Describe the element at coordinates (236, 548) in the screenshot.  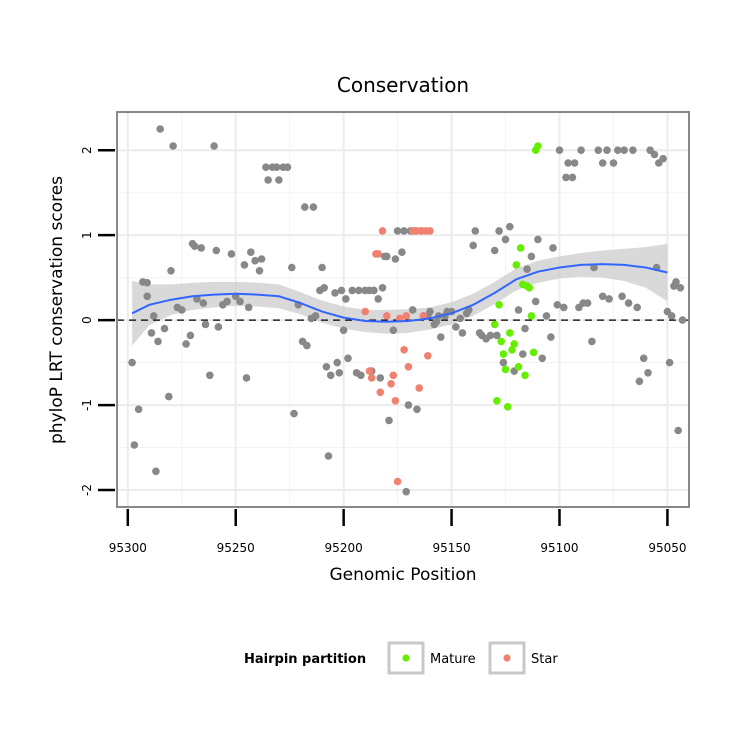
I see `x-tick-label: 95250` at that location.